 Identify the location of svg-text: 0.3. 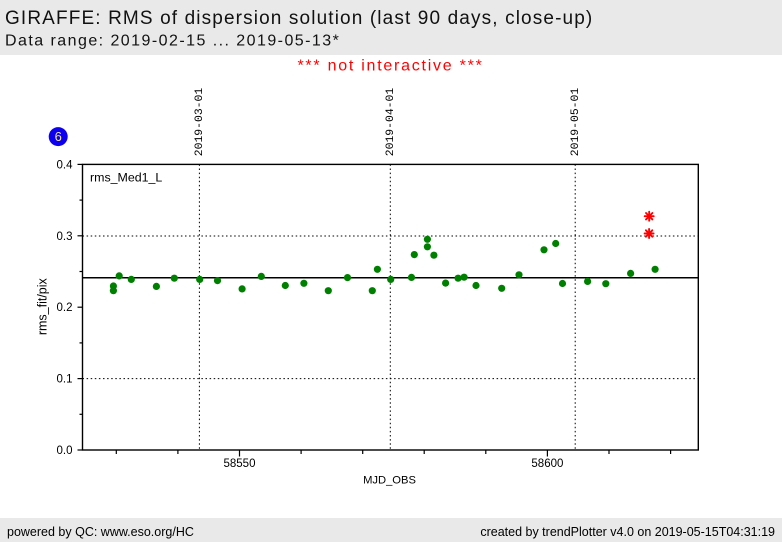
(65, 237).